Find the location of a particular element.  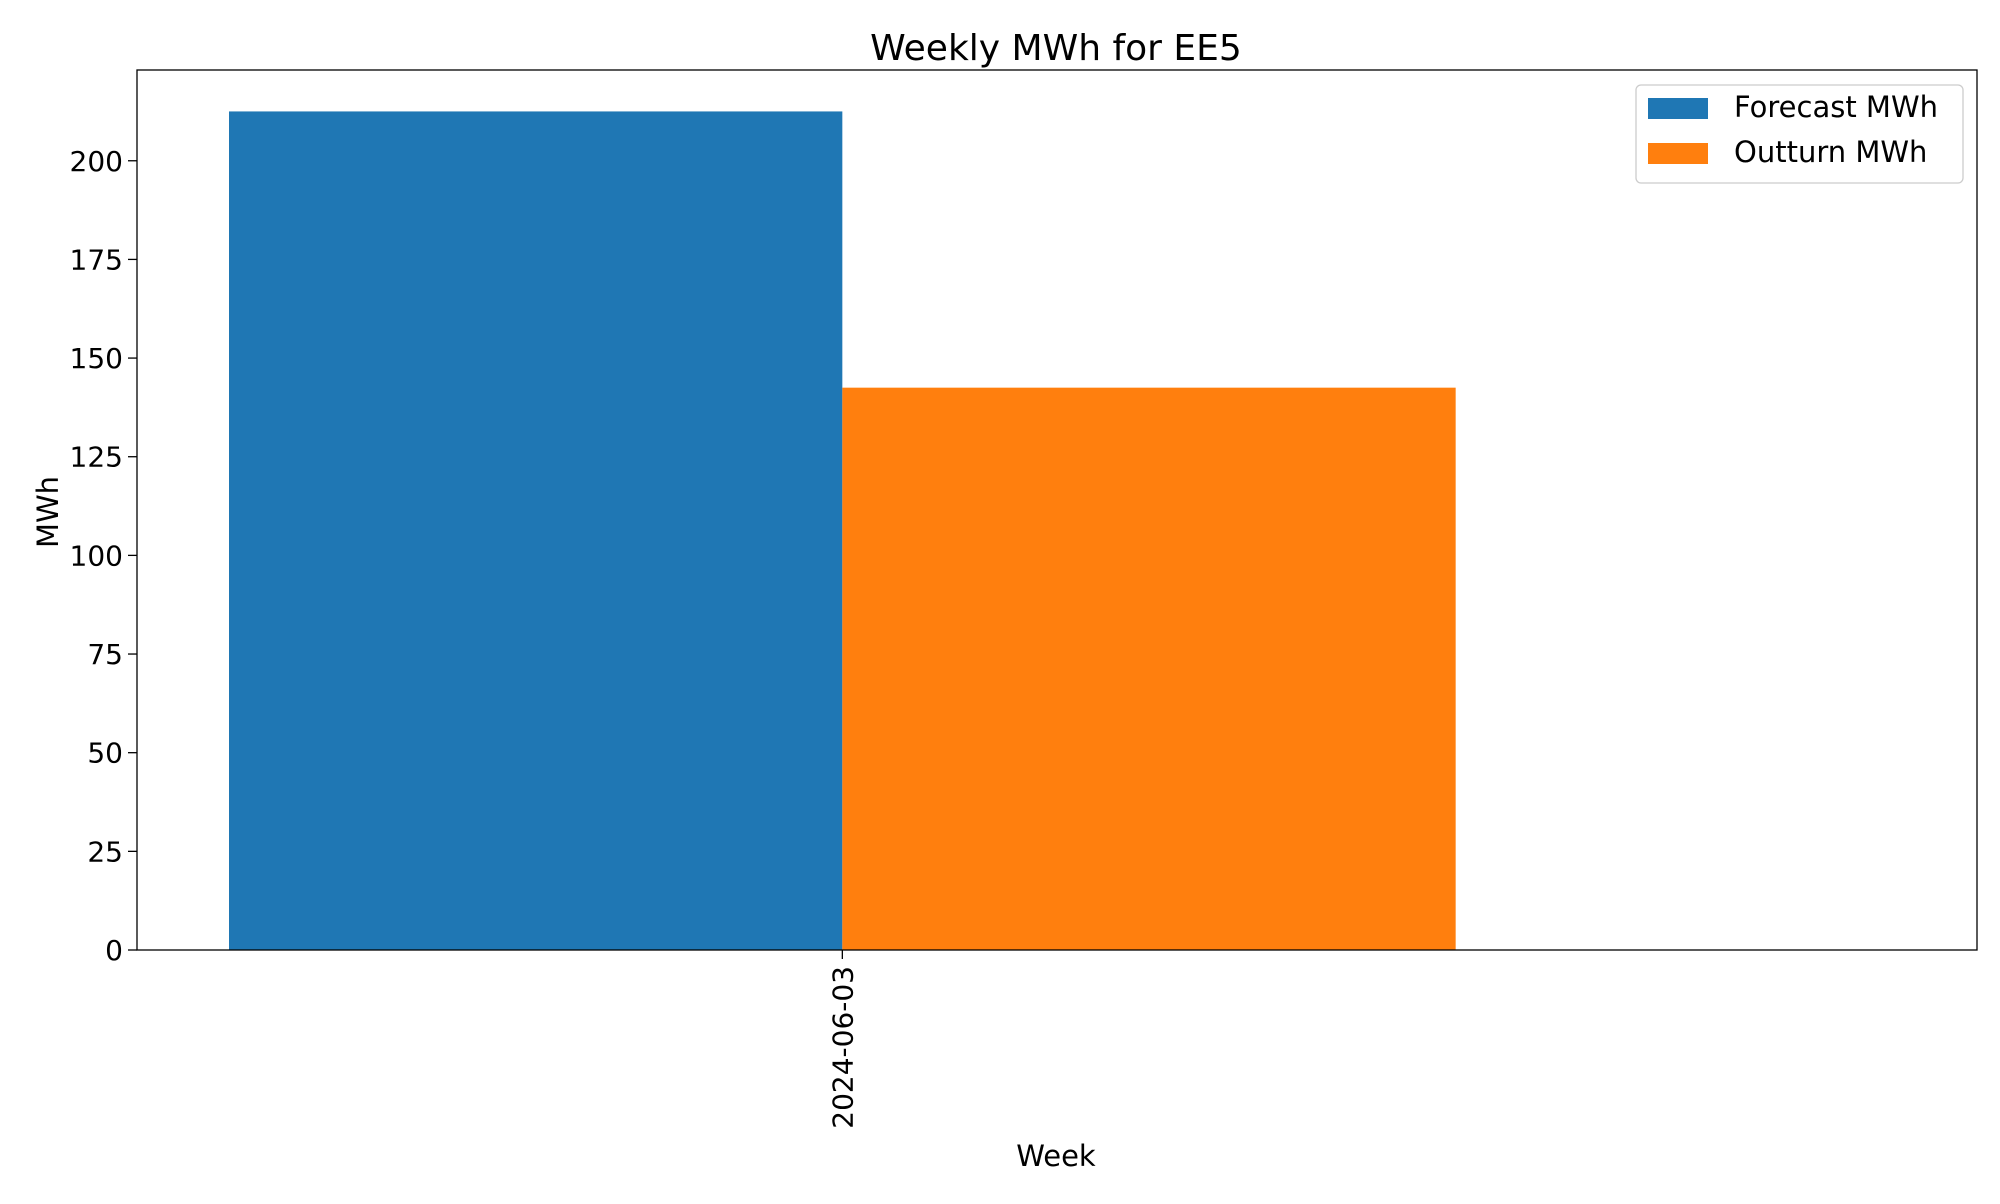

legend: Forecast MWh Outturn MWh is located at coordinates (1799, 134).